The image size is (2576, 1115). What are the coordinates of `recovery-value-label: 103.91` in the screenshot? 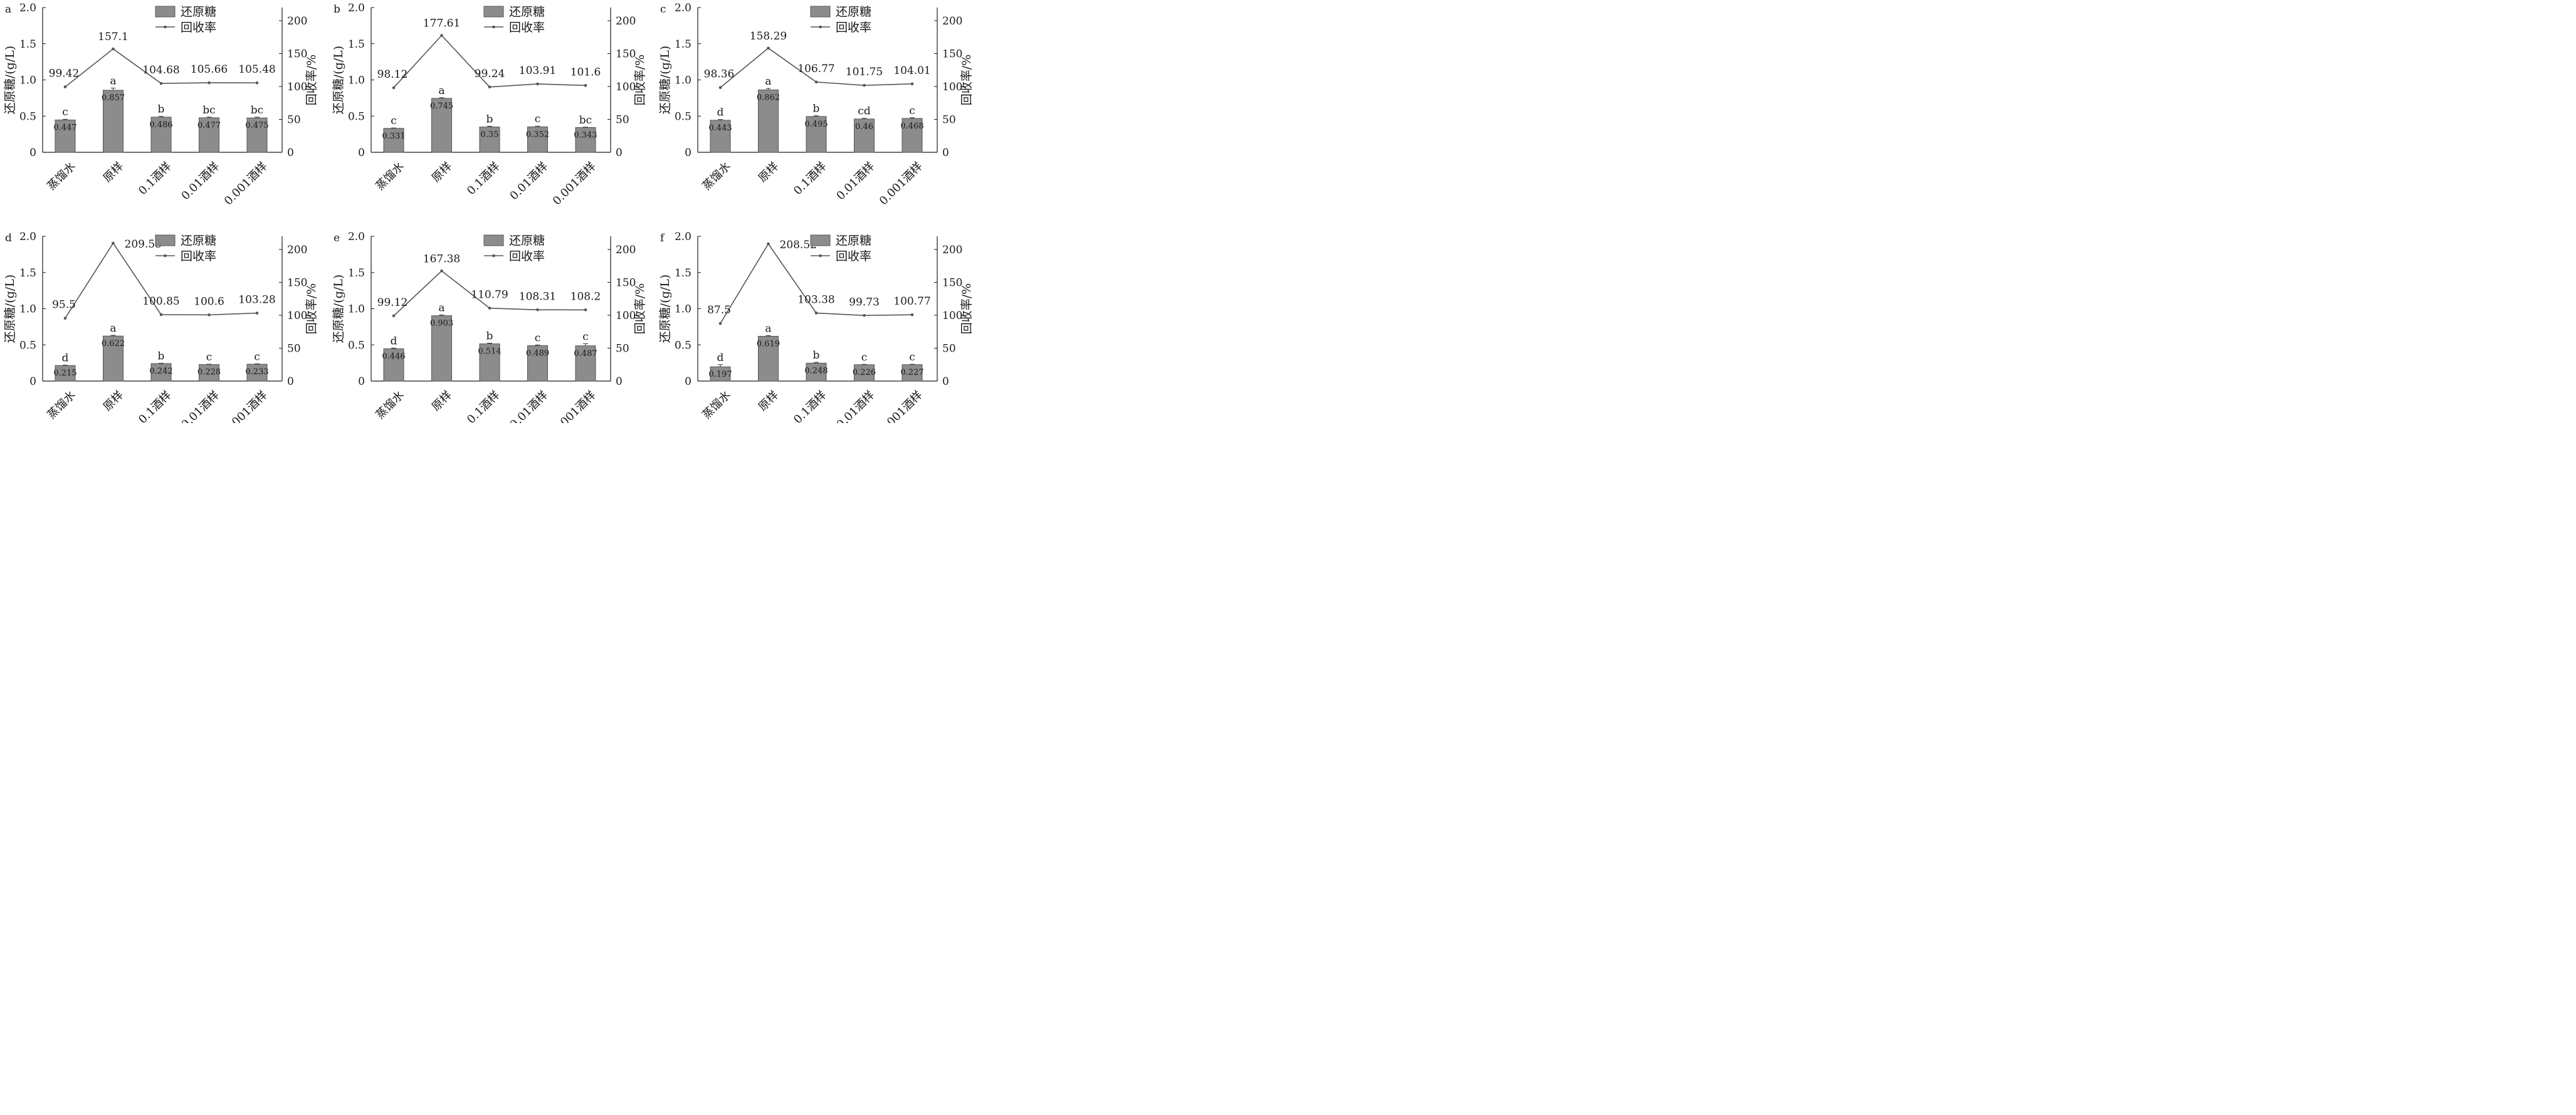 It's located at (537, 71).